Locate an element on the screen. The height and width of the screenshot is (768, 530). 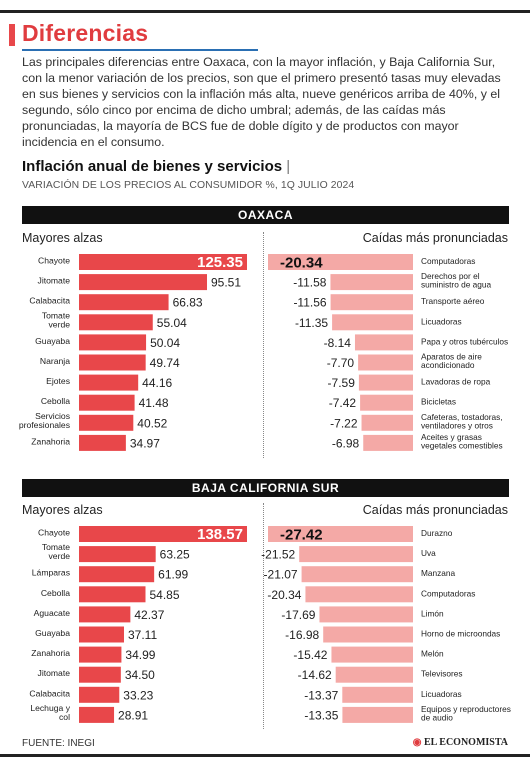
oaxaca-falls-label-transporte-aereo: Transporte aéreo is located at coordinates (453, 301).